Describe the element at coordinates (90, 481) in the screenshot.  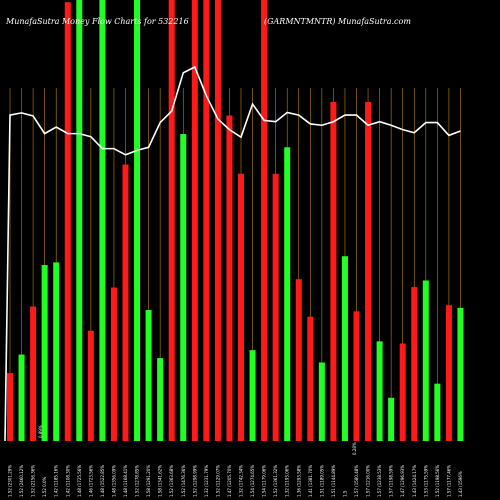
I see `tick-label: 1.46 (1723.56%` at that location.